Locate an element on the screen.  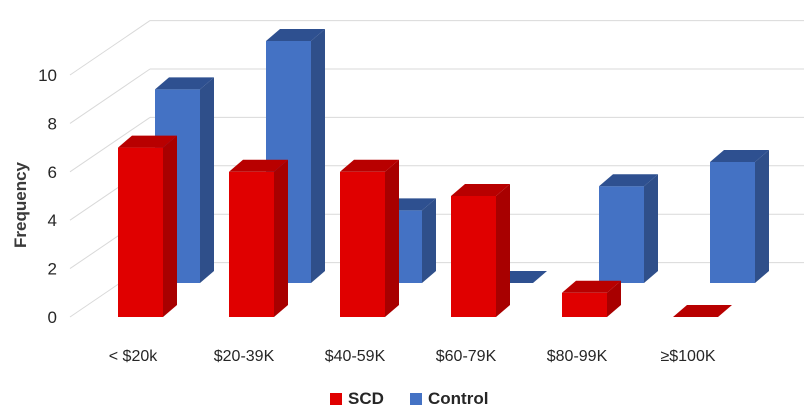
y-tick-label: 8 is located at coordinates (52, 123).